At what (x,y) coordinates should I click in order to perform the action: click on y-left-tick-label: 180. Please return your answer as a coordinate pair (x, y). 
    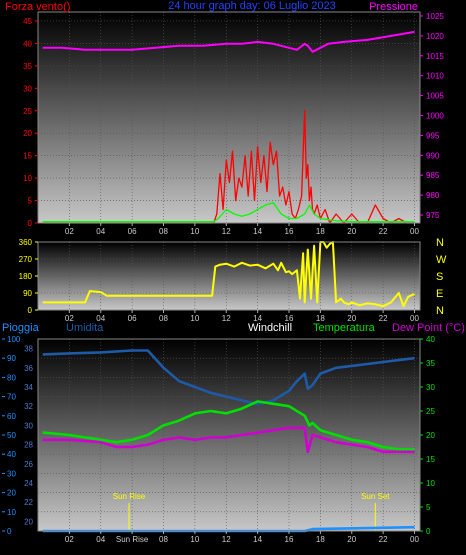
    Looking at the image, I should click on (26, 276).